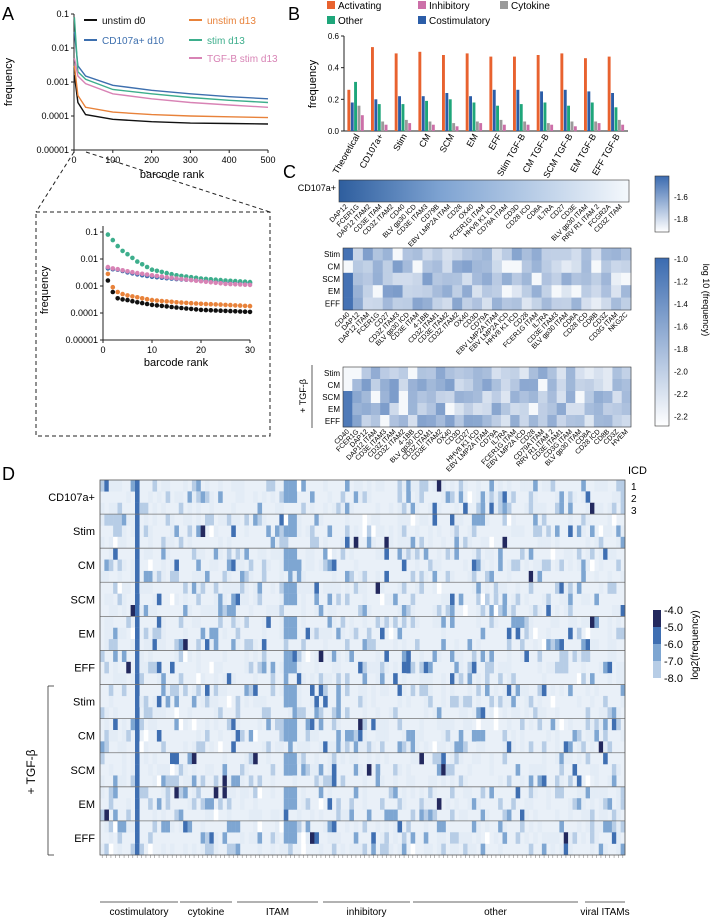  I want to click on d-row-label: EFF, so click(84, 669).